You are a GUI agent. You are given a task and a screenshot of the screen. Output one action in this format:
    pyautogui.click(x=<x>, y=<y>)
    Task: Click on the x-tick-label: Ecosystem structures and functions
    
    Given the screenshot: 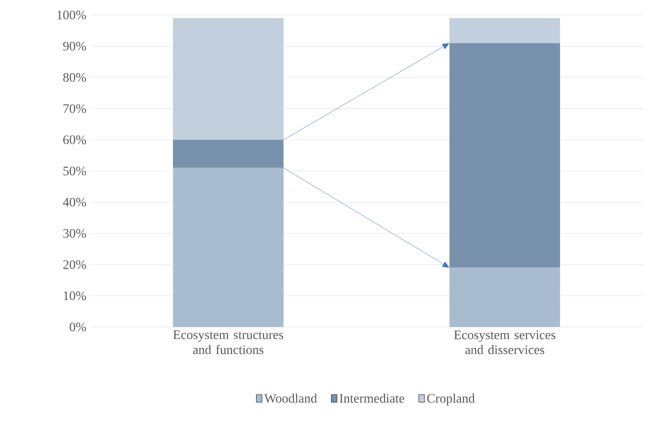 What is the action you would take?
    pyautogui.click(x=228, y=342)
    